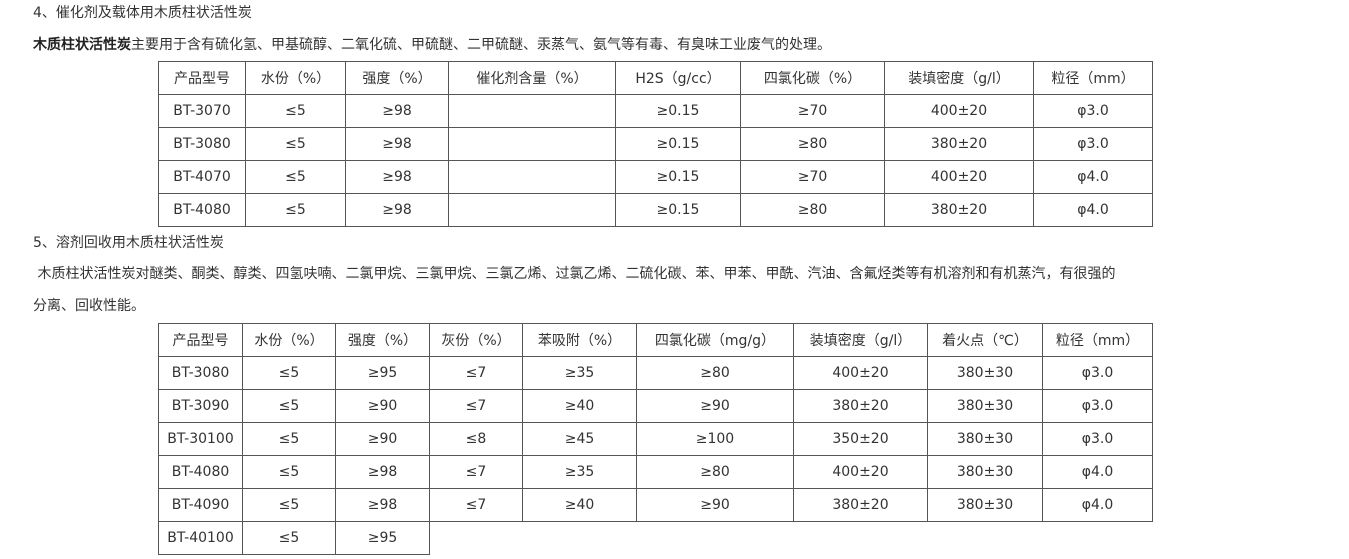 This screenshot has width=1349, height=559. What do you see at coordinates (579, 505) in the screenshot?
I see `table-cell: ≥40` at bounding box center [579, 505].